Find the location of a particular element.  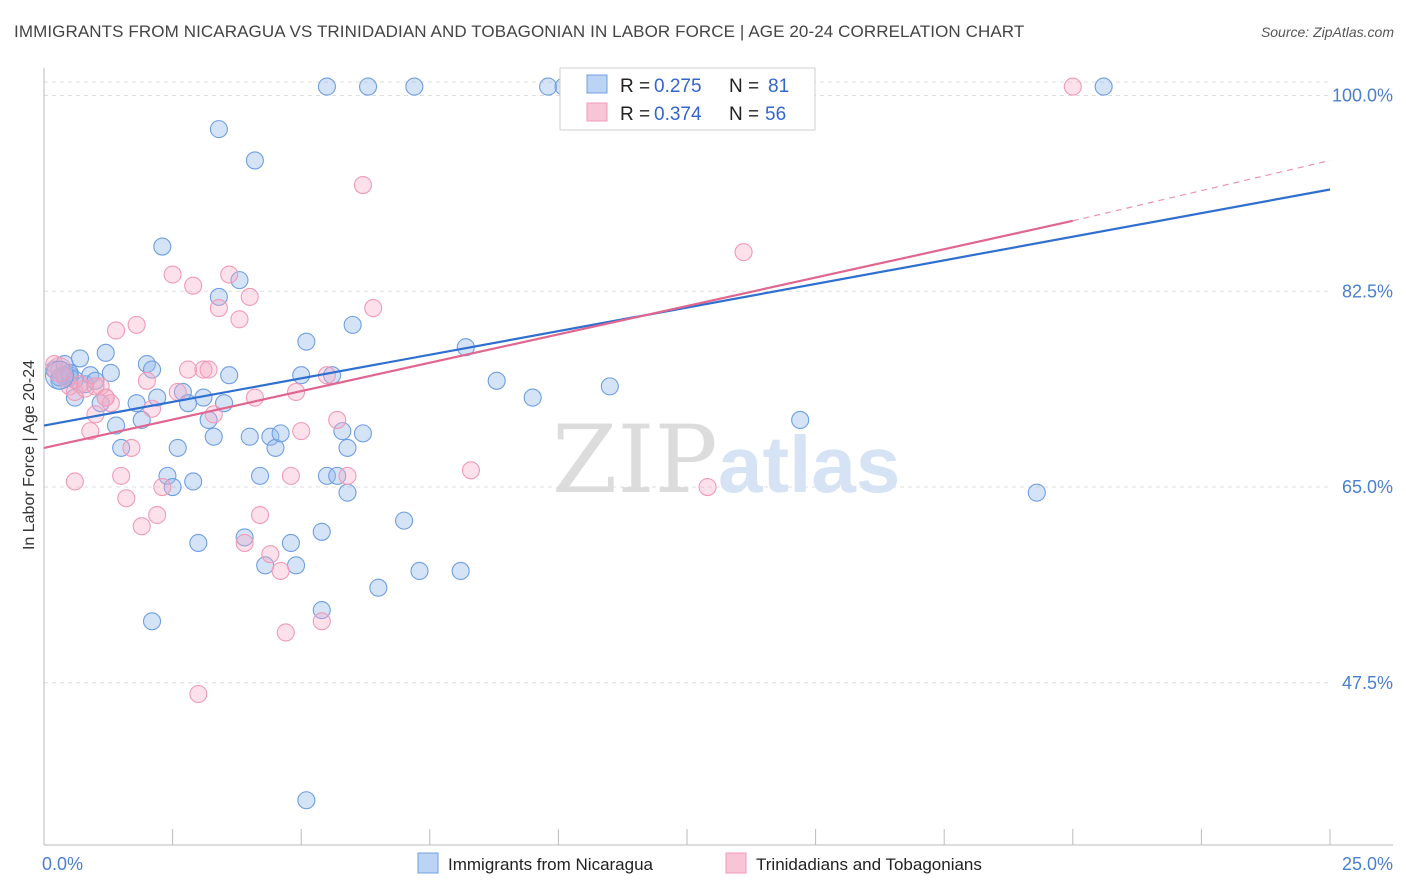

stats-legend: R = 0.275 N = 81 R = 0.374 N = 56 is located at coordinates (687, 99).